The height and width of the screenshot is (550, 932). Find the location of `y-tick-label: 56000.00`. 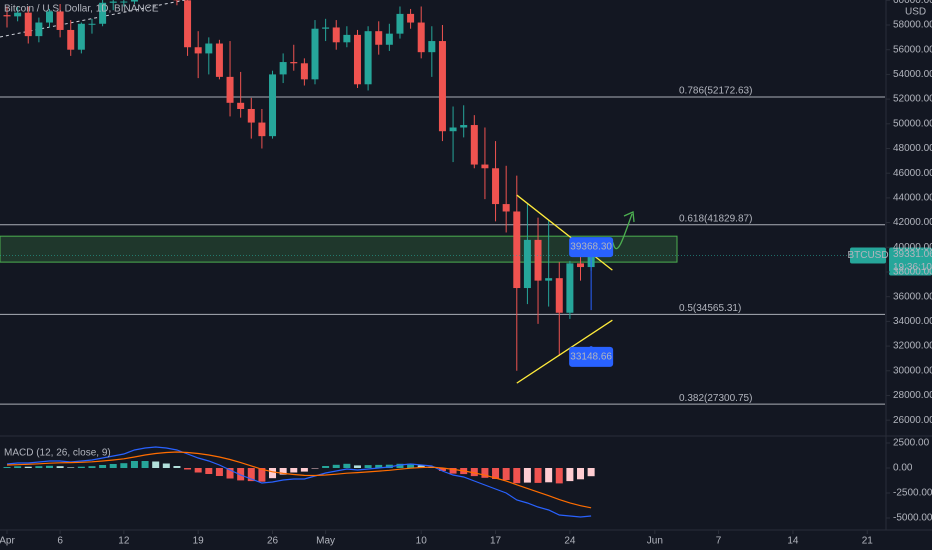

y-tick-label: 56000.00 is located at coordinates (912, 49).